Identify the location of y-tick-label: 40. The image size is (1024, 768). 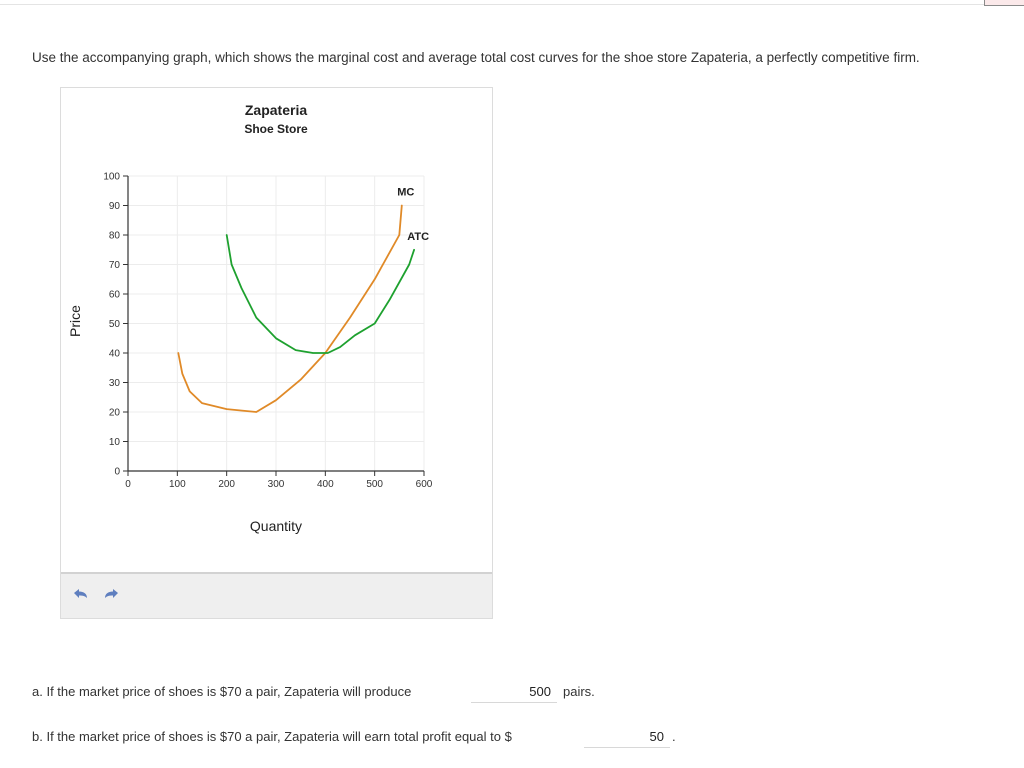
(115, 354).